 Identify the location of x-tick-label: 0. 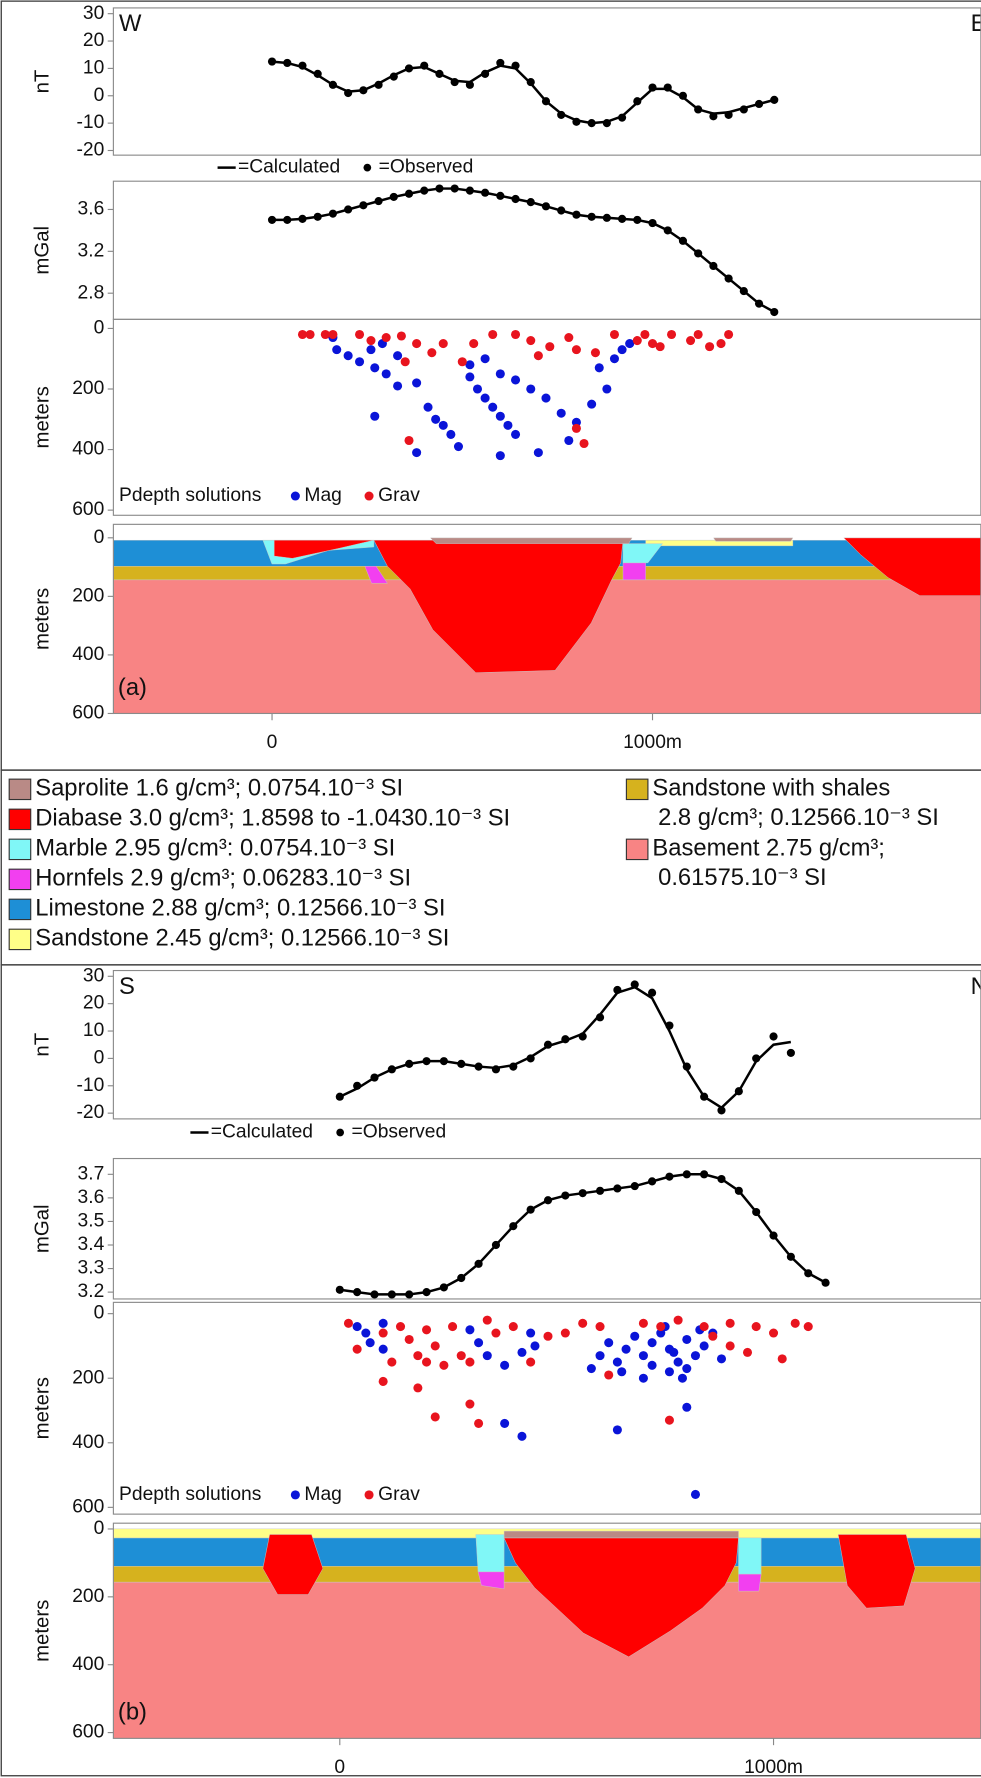
(272, 742).